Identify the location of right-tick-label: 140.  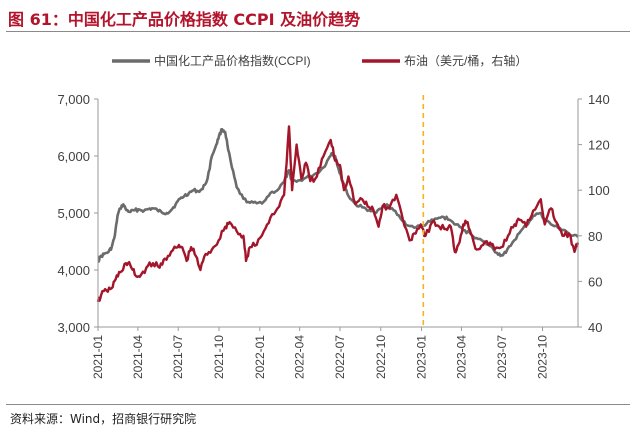
(599, 99).